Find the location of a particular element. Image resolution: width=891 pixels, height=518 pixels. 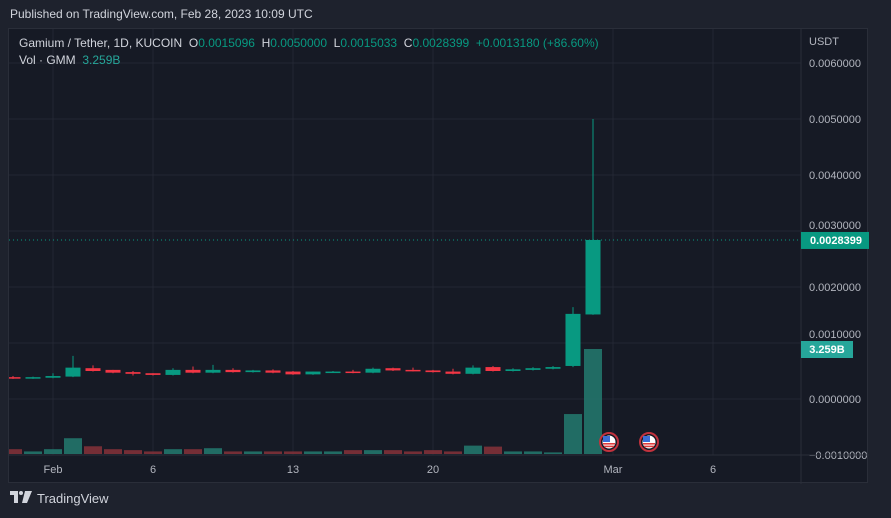

time-tick-label: Mar is located at coordinates (613, 470).